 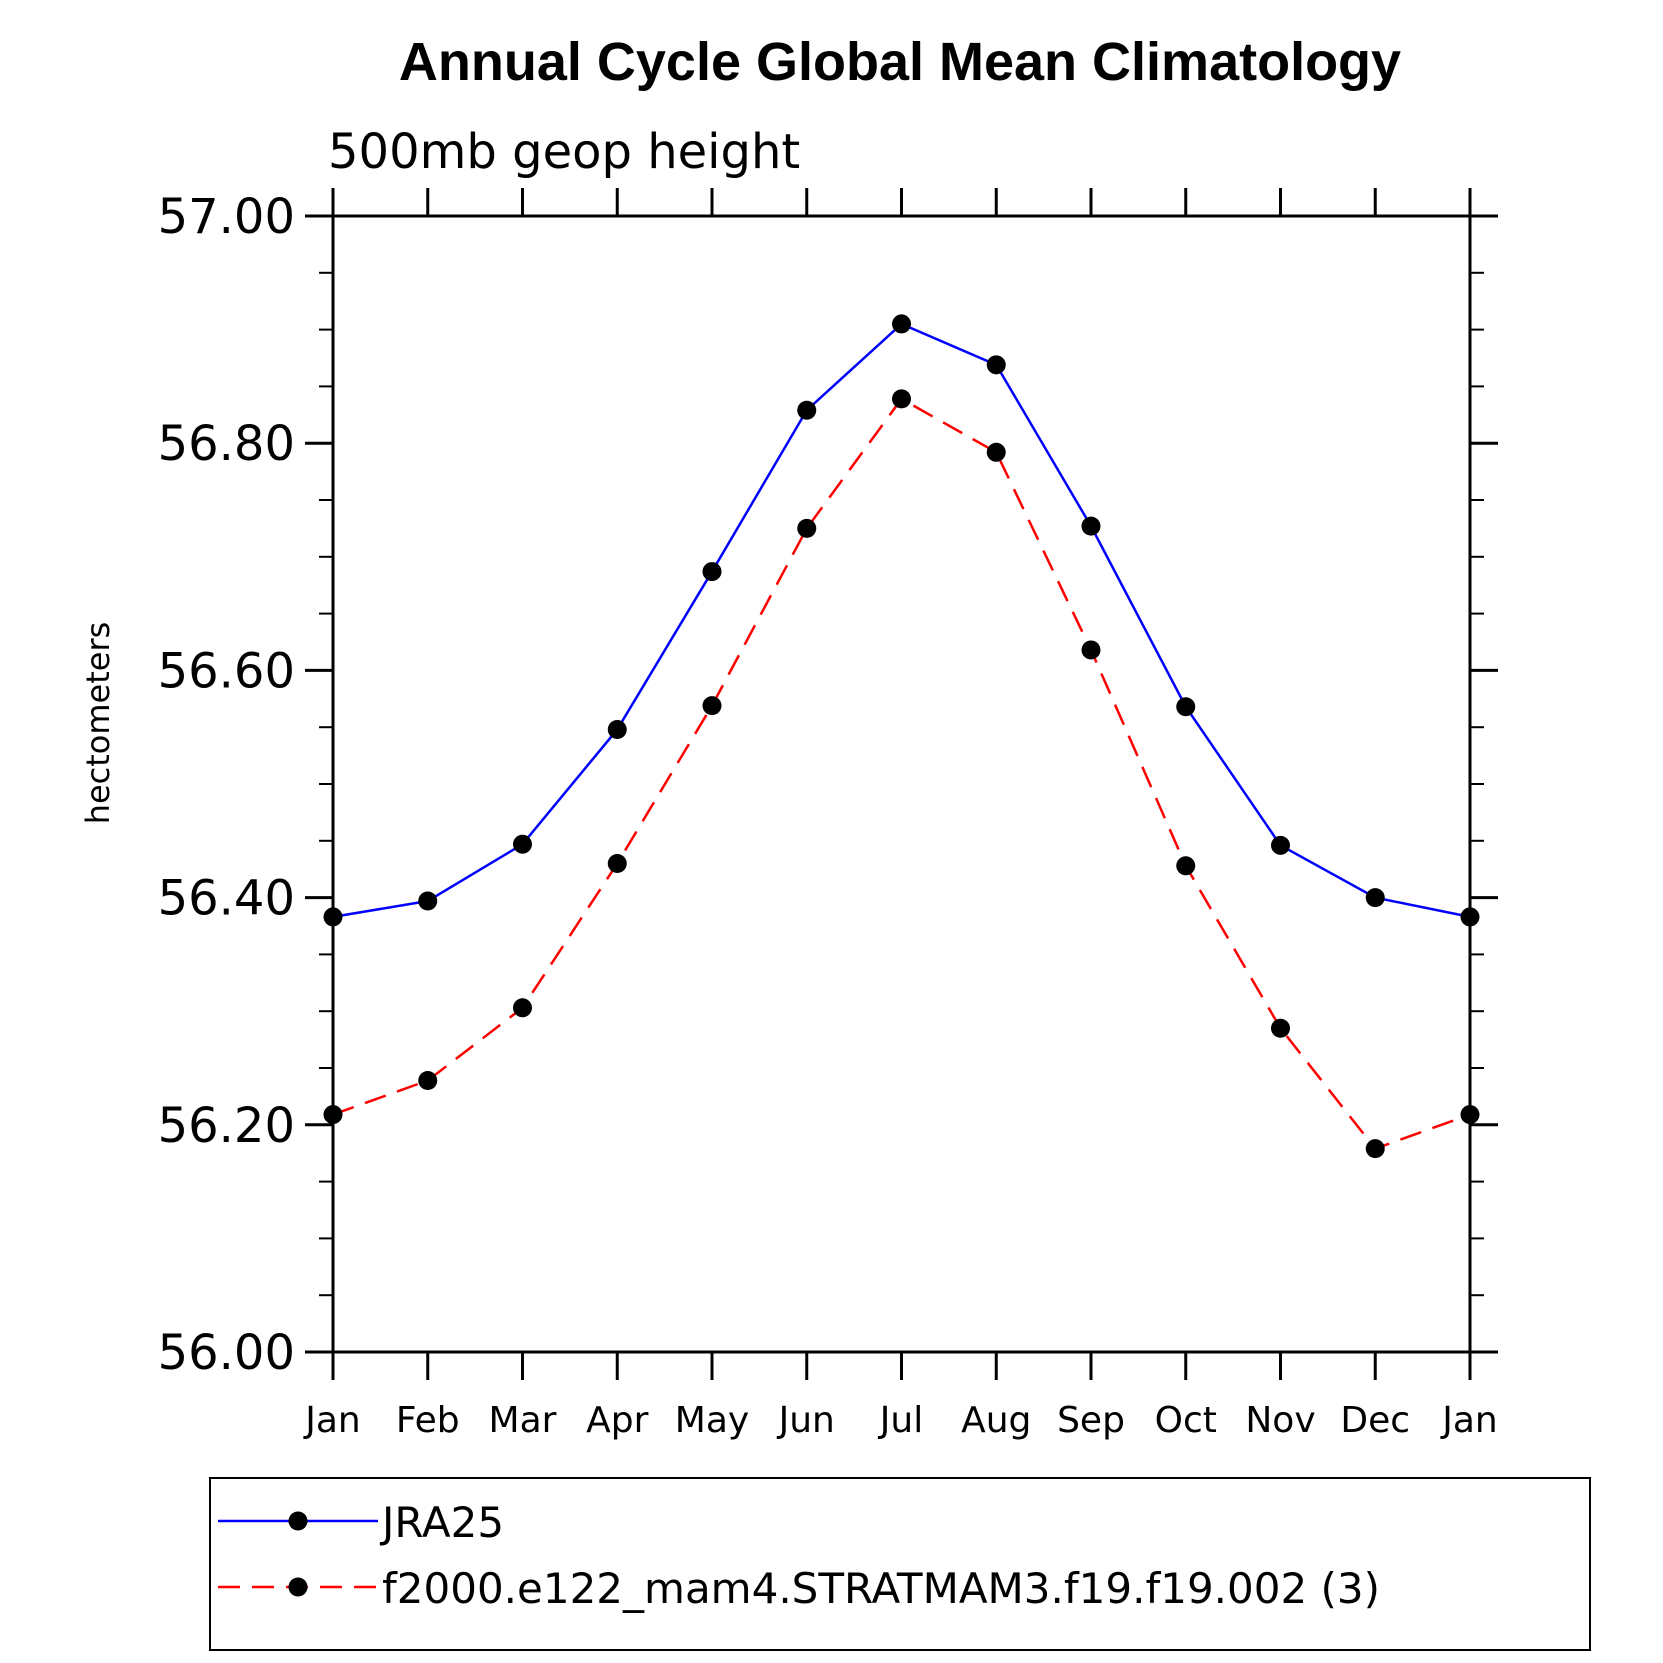 I want to click on x-tick-label: Aug, so click(x=996, y=1420).